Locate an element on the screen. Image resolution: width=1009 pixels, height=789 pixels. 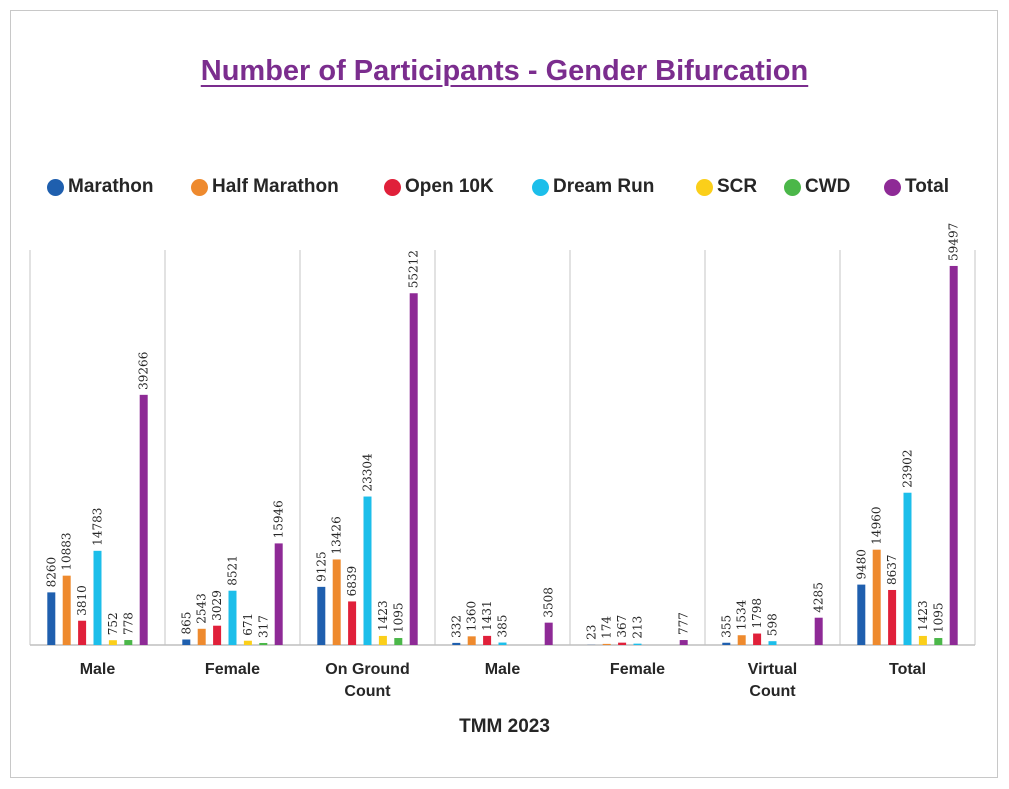
data-label: 55212 is located at coordinates (414, 269).